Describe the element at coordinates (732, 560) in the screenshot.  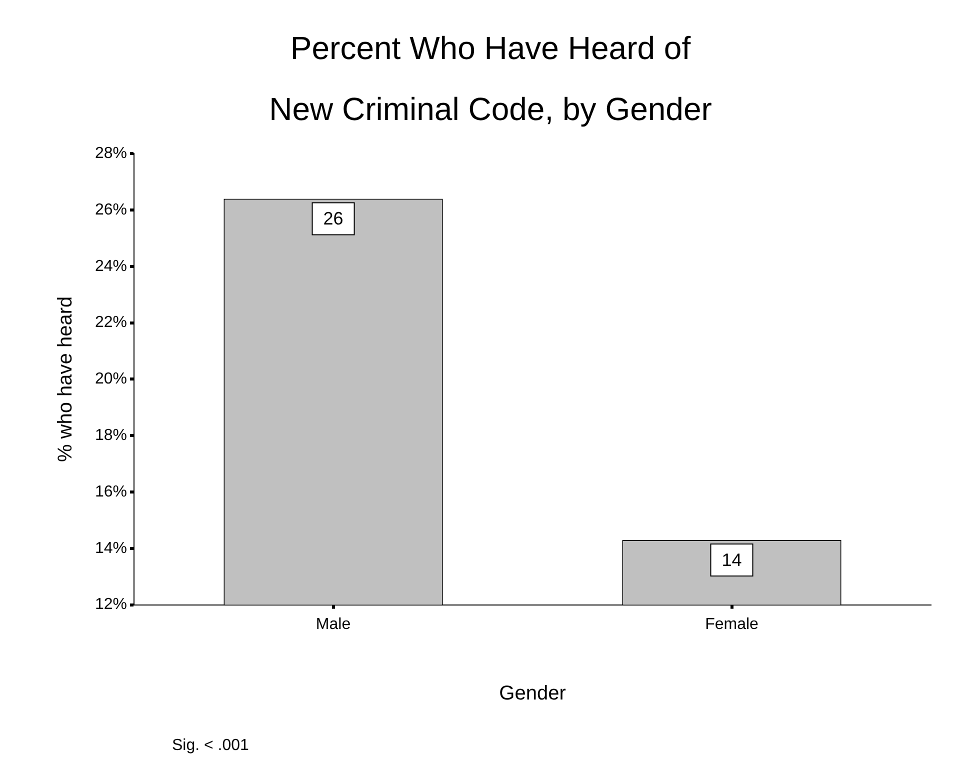
I see `data-label: 14` at that location.